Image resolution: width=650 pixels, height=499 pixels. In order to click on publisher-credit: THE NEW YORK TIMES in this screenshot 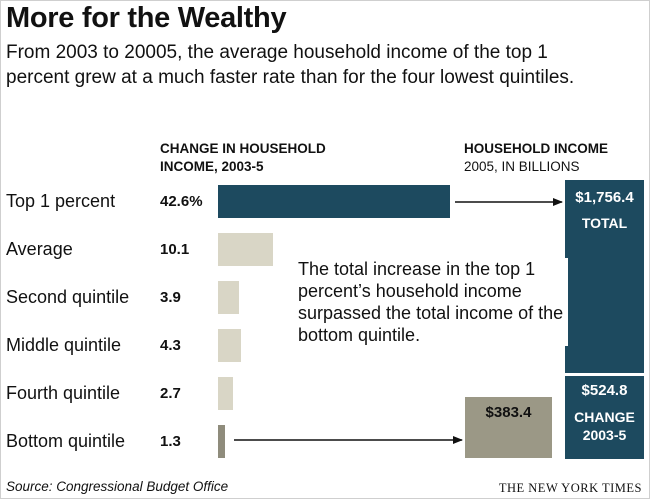, I will do `click(570, 488)`.